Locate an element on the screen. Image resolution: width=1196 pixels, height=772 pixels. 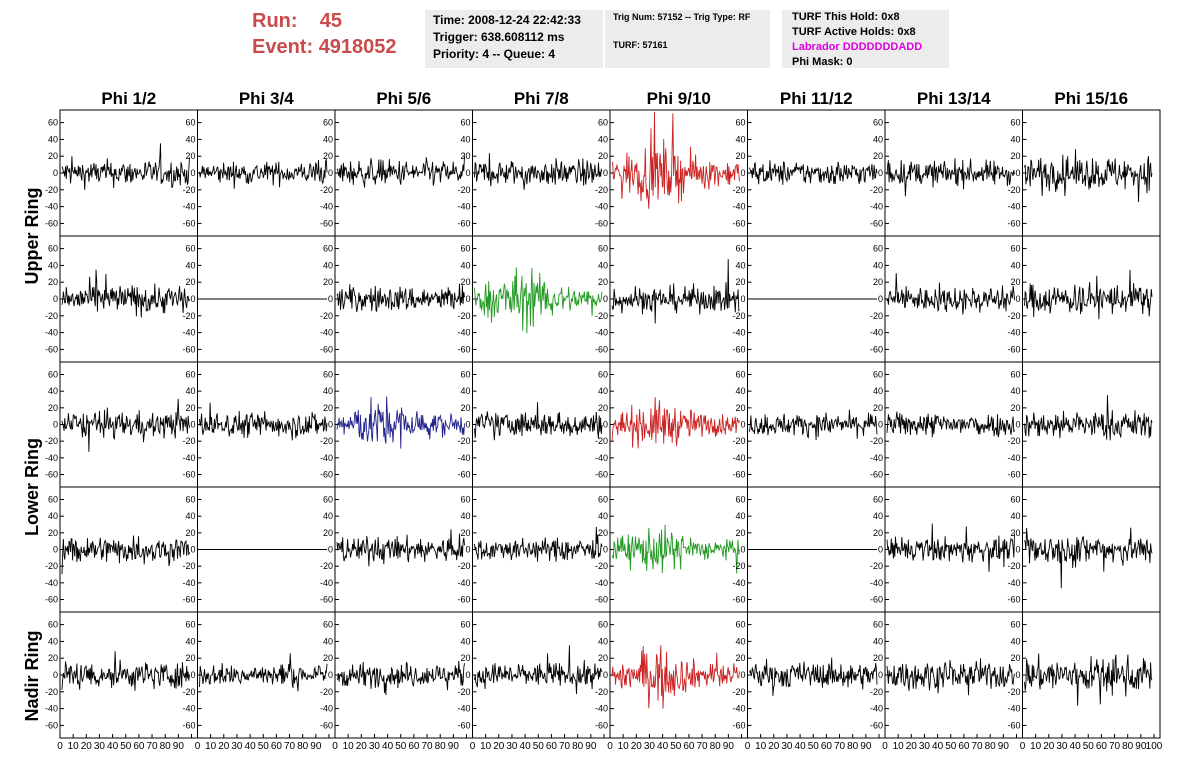
ring-label: Lower Ring is located at coordinates (32, 487).